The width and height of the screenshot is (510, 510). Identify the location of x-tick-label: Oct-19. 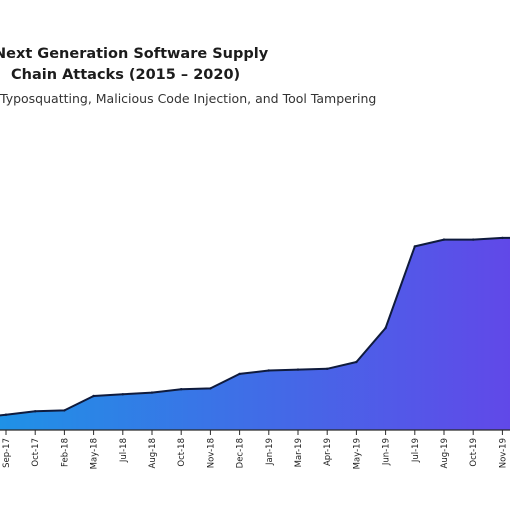
(474, 452).